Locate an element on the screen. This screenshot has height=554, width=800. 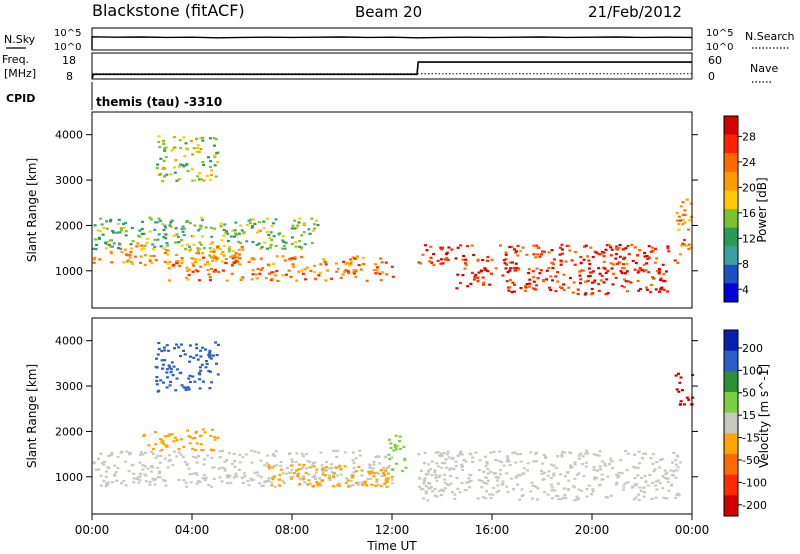
velocity-colorbar-frame is located at coordinates (731, 423).